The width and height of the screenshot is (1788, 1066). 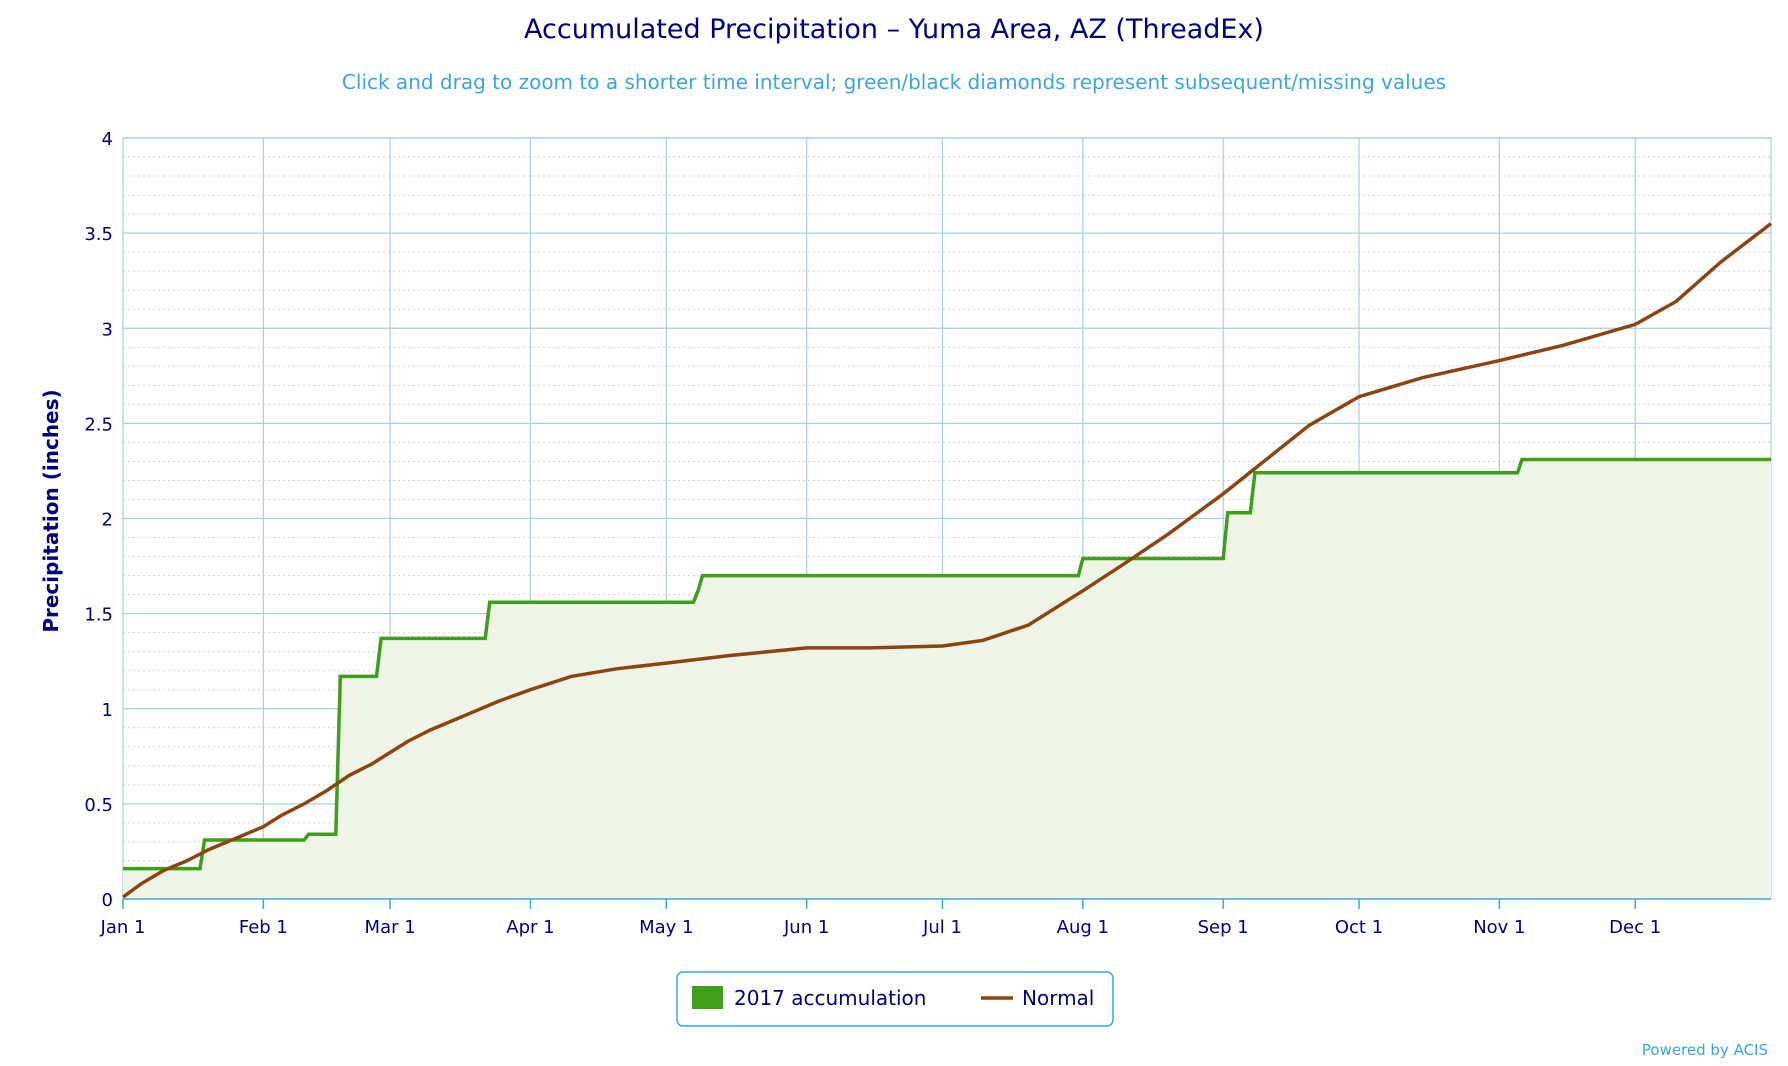 What do you see at coordinates (107, 520) in the screenshot?
I see `y-tick-label: 2` at bounding box center [107, 520].